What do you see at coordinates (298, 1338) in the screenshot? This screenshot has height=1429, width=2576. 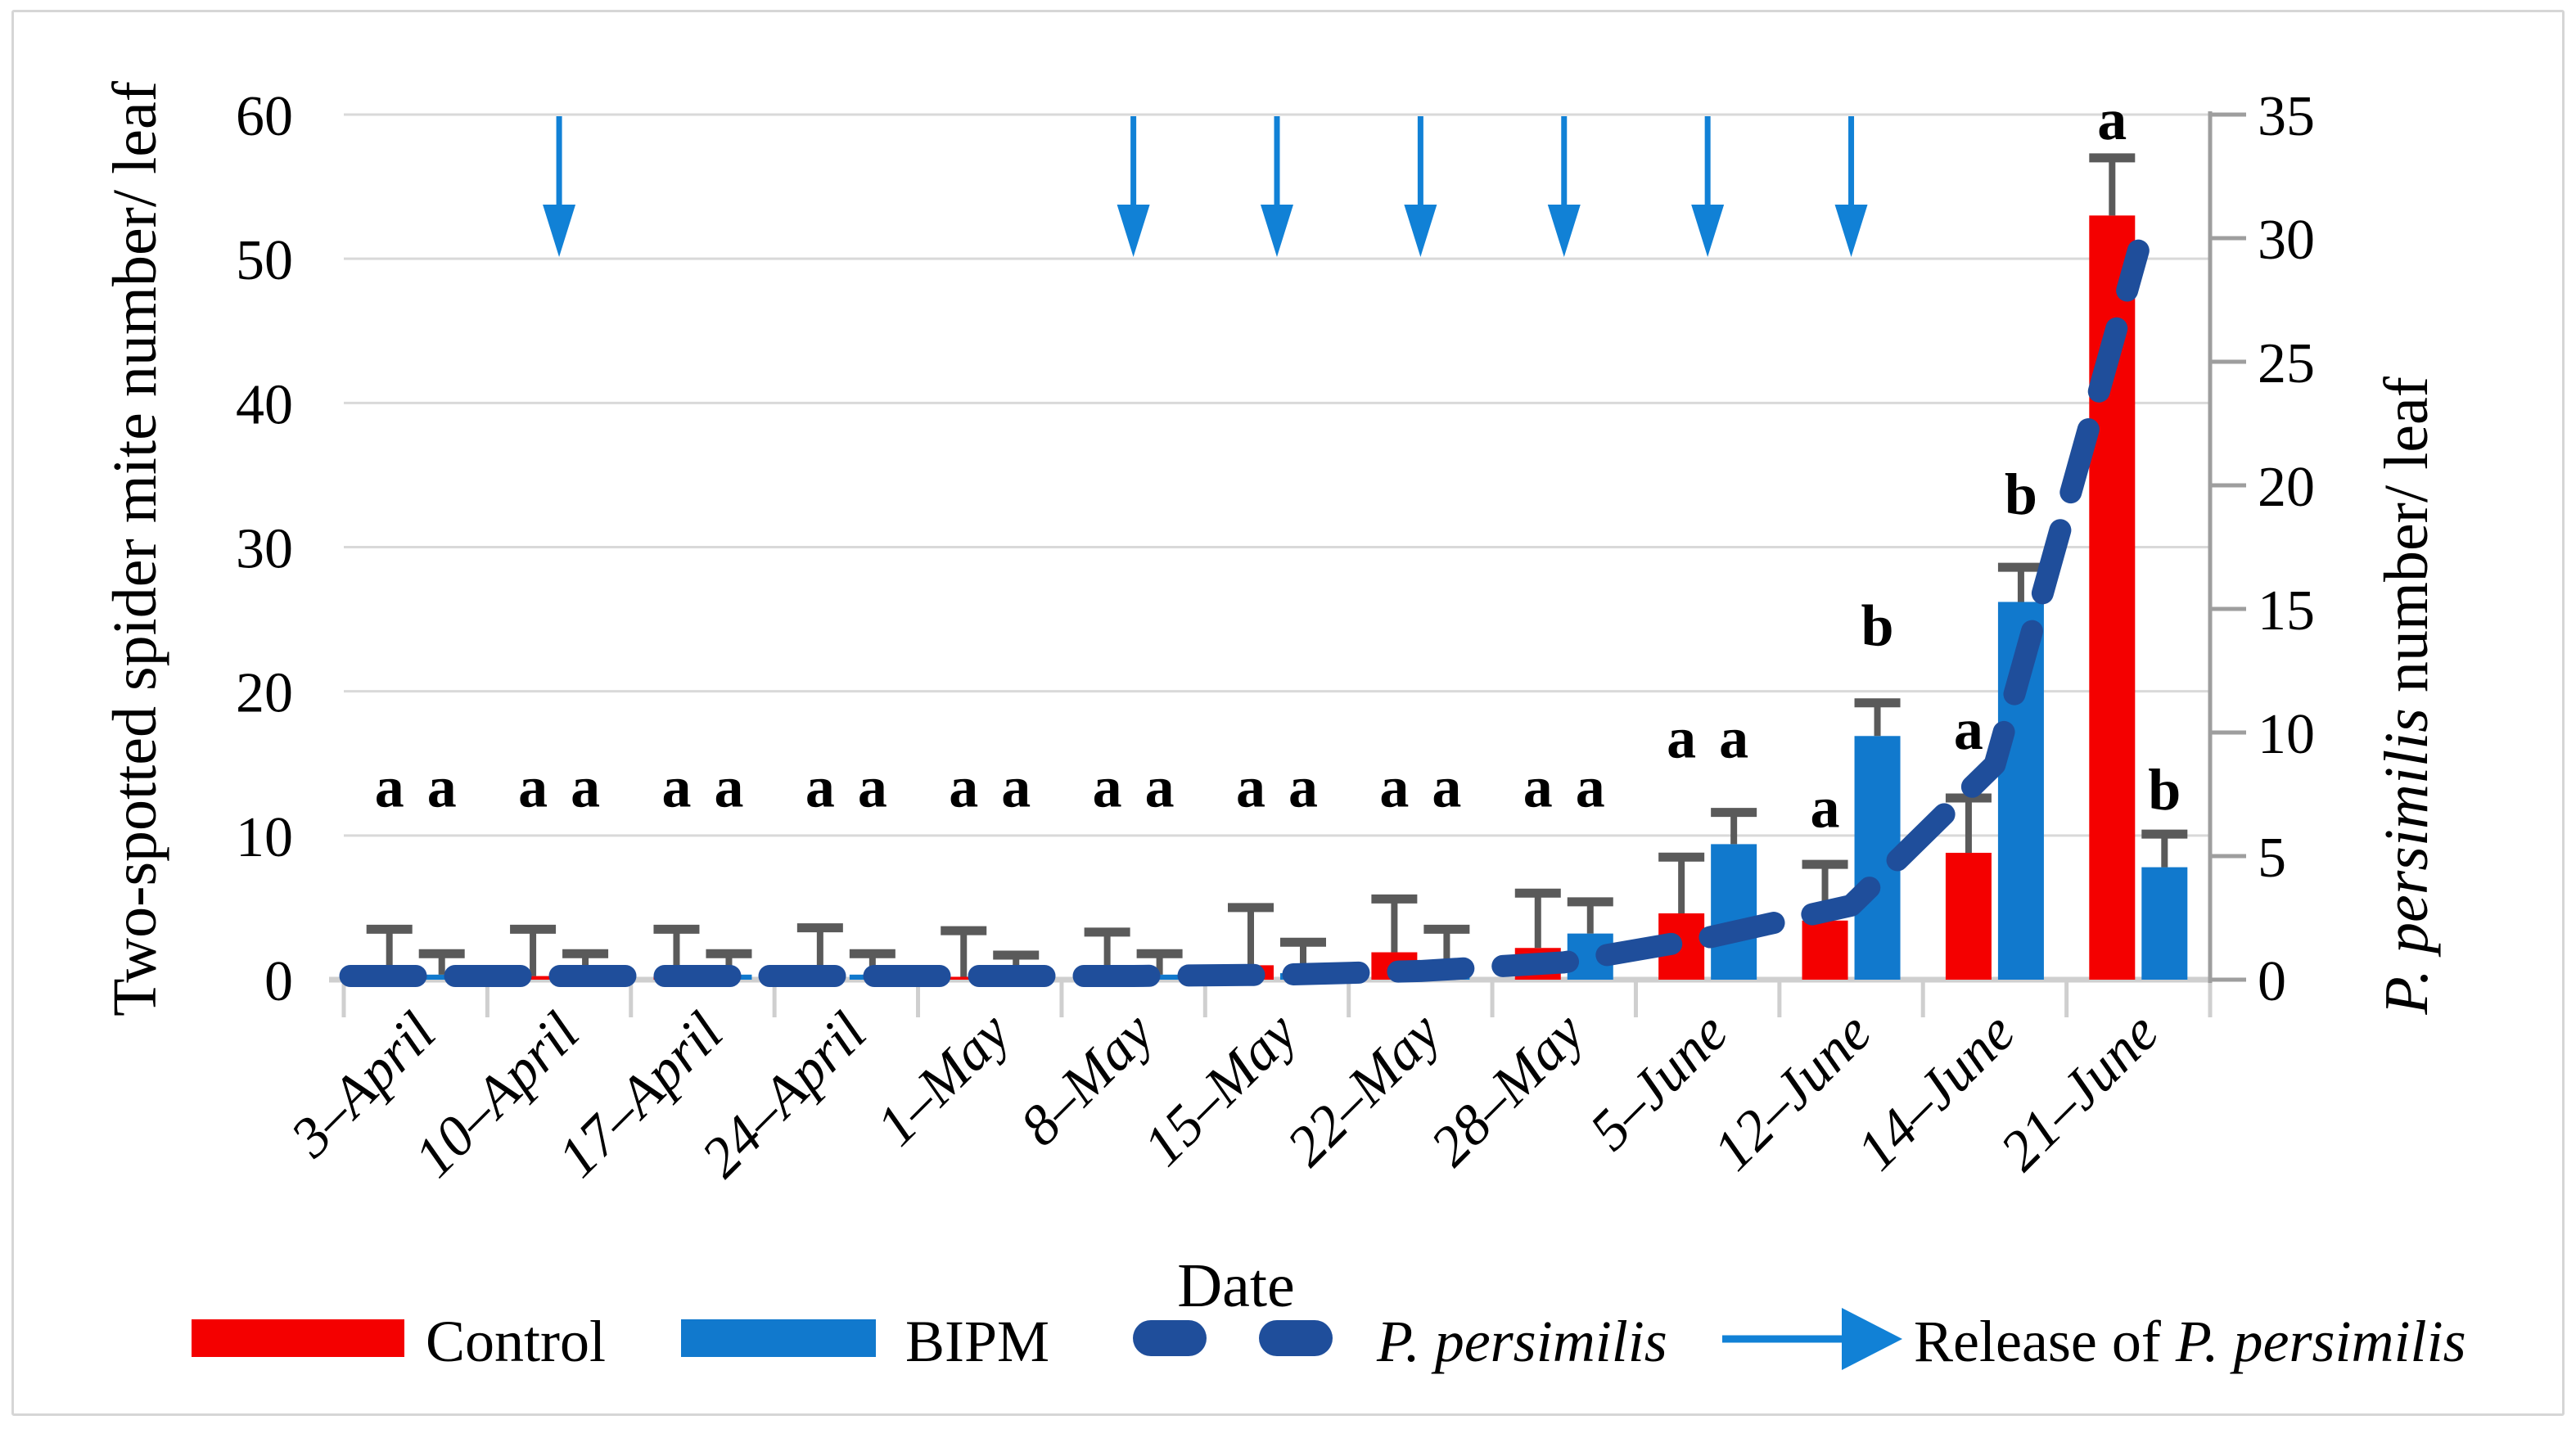 I see `legend-swatch-control` at bounding box center [298, 1338].